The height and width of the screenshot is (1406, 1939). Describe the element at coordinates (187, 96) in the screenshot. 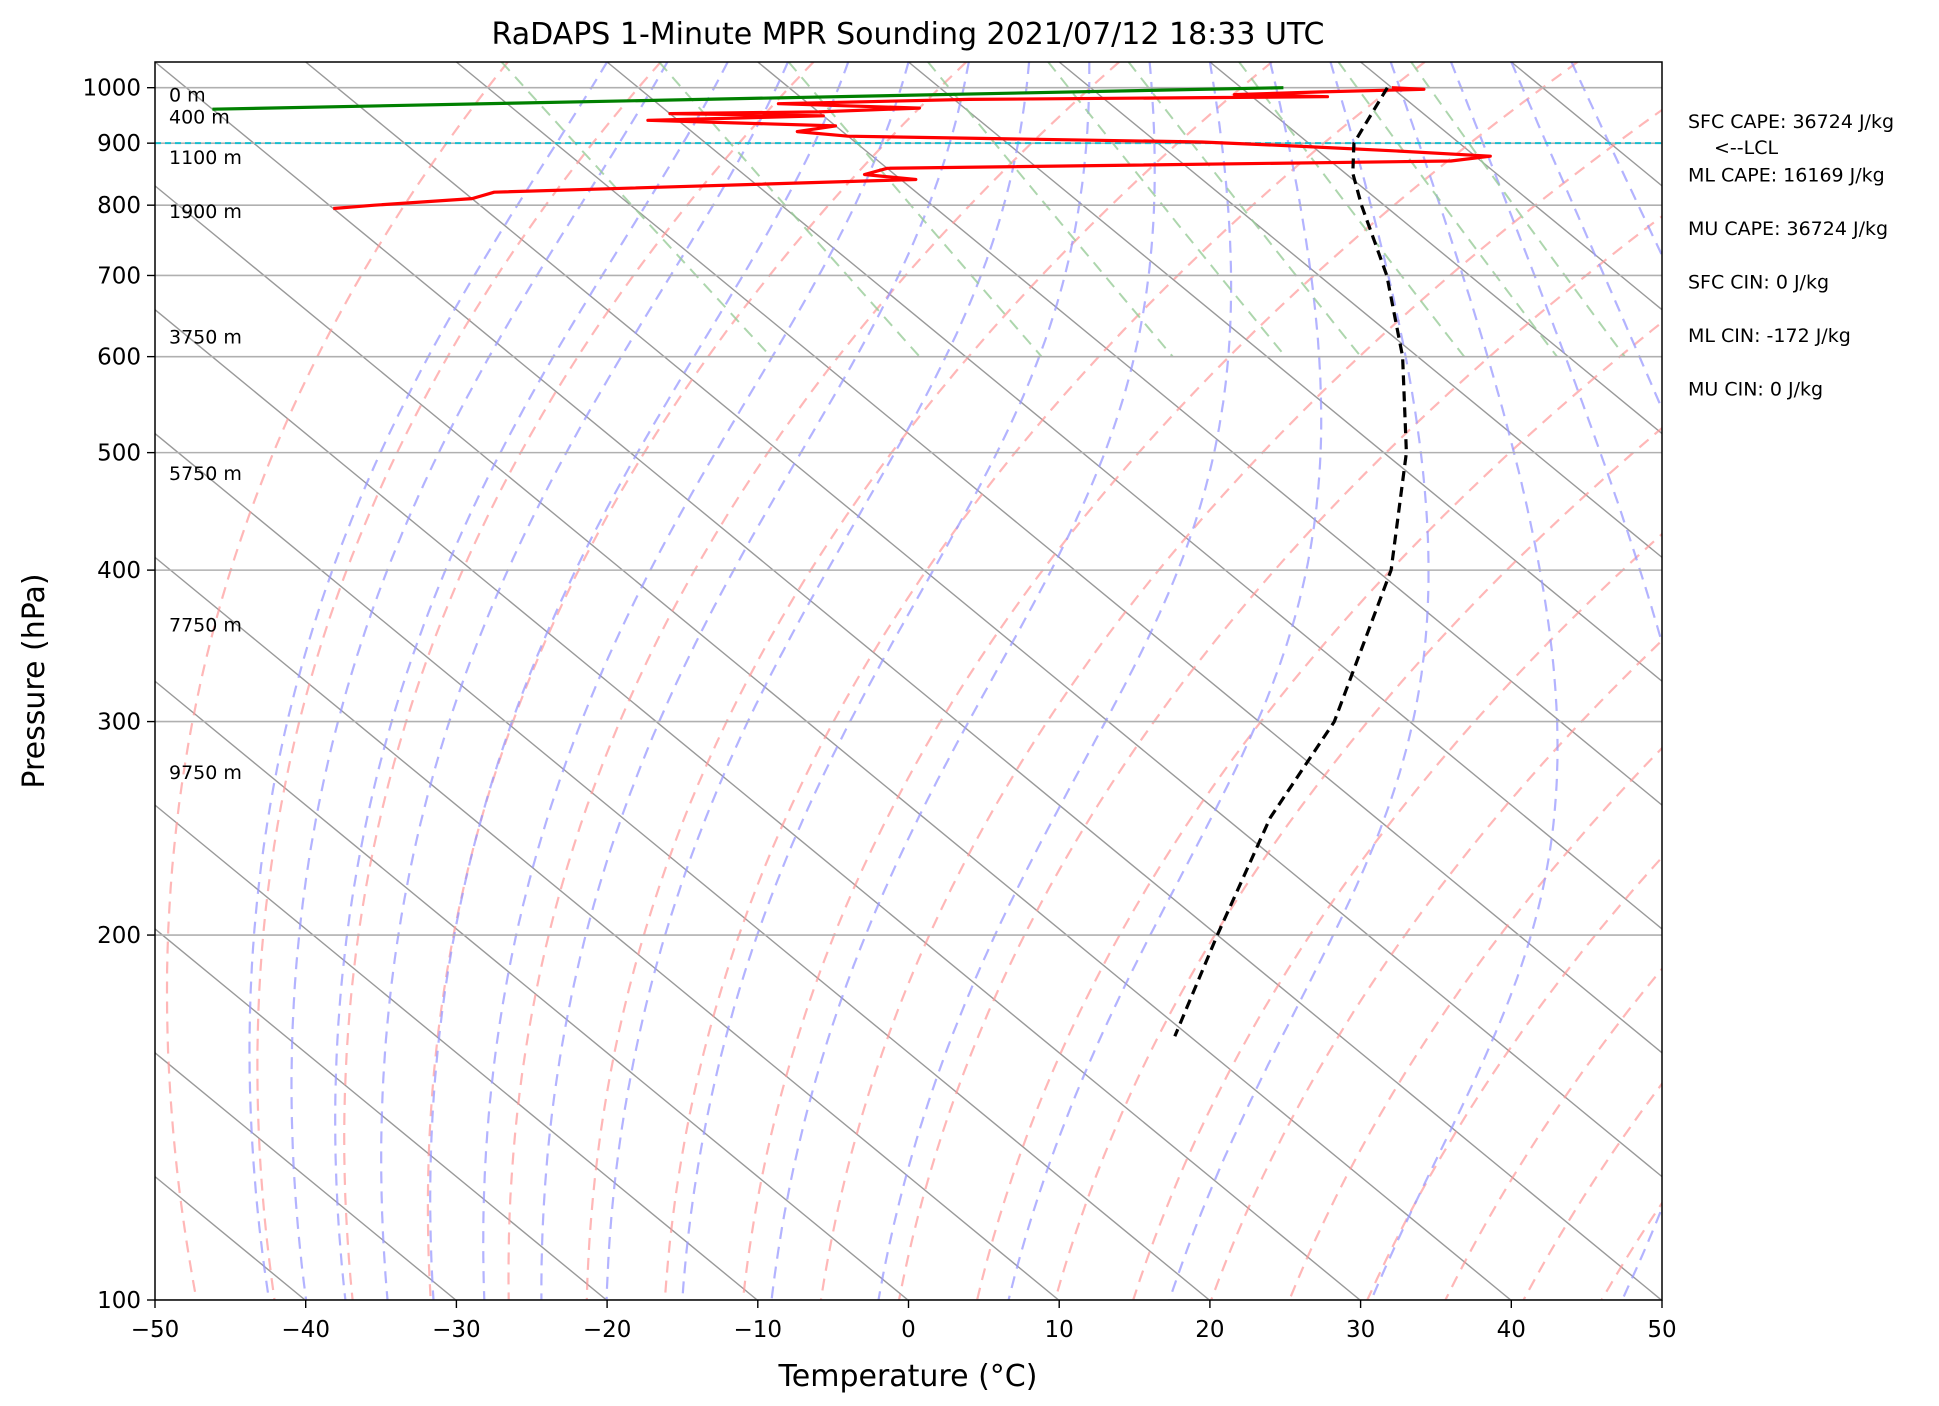

I see `height-label: 0 m` at that location.